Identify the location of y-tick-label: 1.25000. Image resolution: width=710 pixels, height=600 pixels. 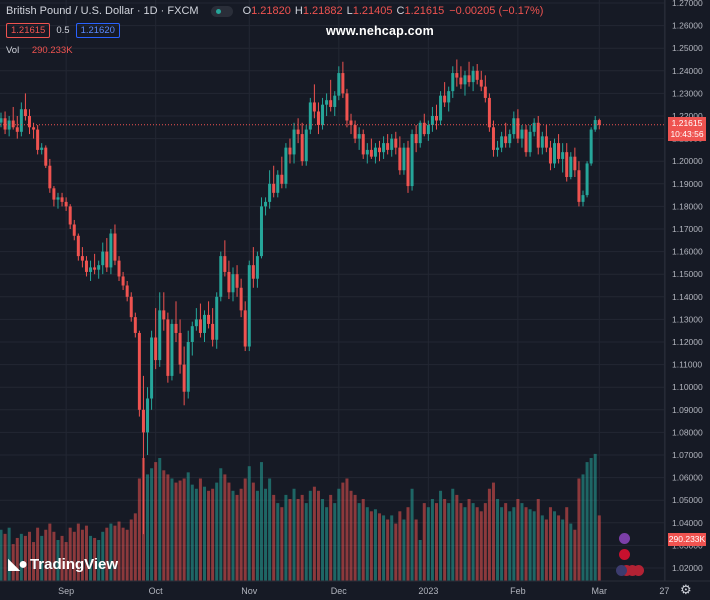
(687, 48).